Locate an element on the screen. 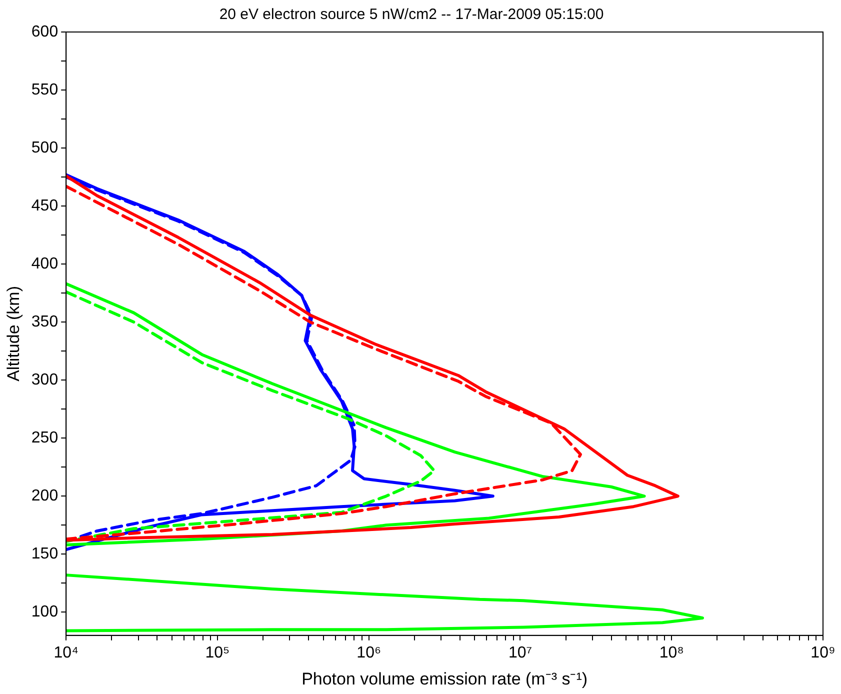 The width and height of the screenshot is (841, 694). x-tick-label: 10⁵ is located at coordinates (217, 653).